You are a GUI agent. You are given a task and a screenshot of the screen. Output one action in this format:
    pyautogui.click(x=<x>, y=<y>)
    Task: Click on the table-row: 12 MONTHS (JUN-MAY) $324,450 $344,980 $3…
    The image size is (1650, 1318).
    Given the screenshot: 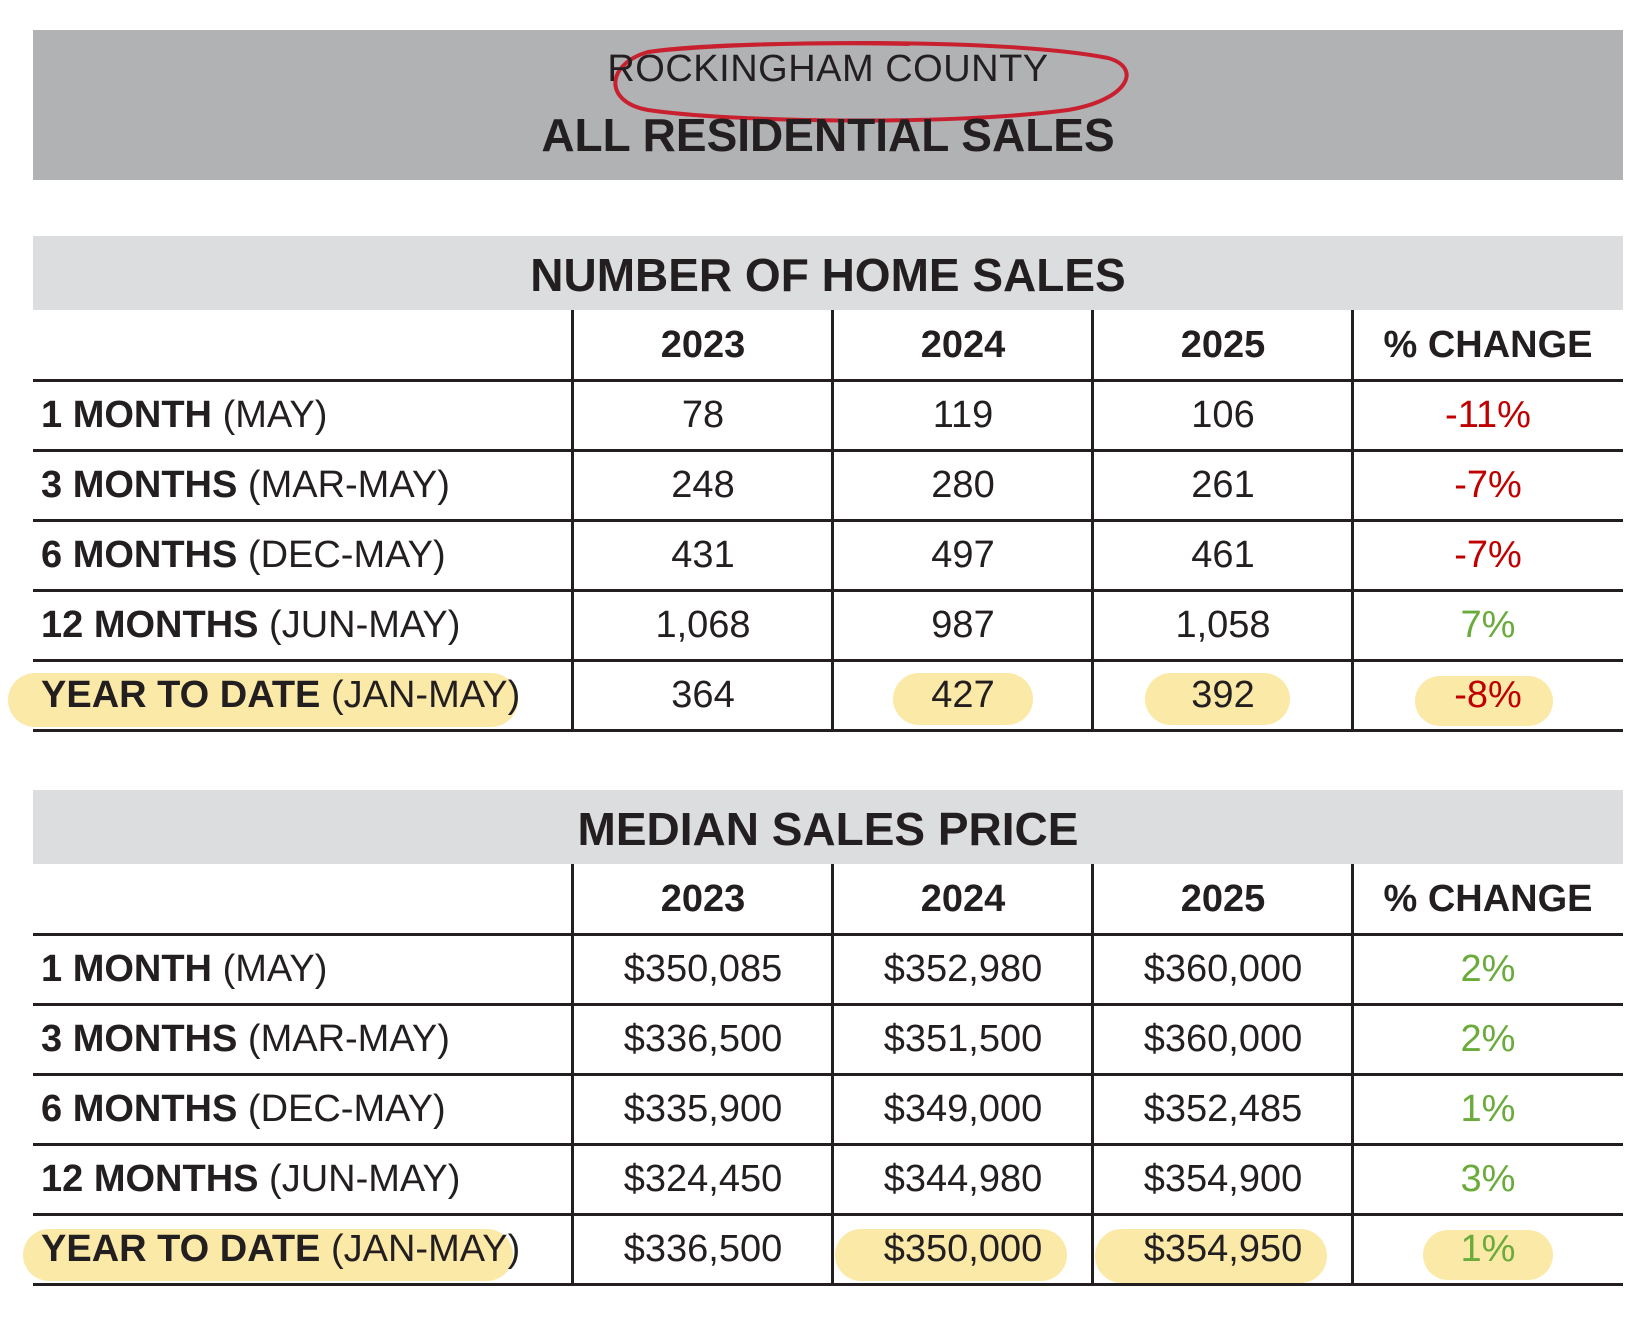 What is the action you would take?
    pyautogui.click(x=828, y=1179)
    